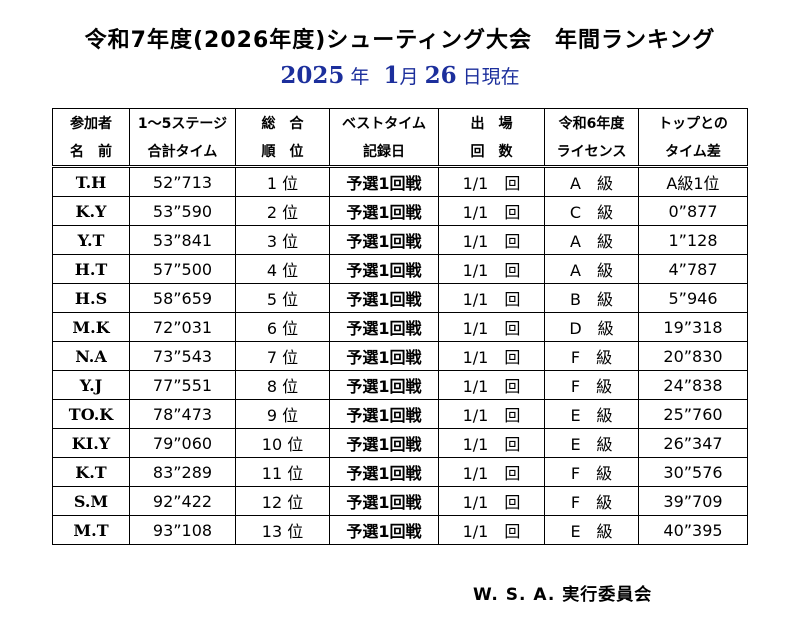 The image size is (800, 619). What do you see at coordinates (491, 122) in the screenshot?
I see `column-header-entries: 出 場` at bounding box center [491, 122].